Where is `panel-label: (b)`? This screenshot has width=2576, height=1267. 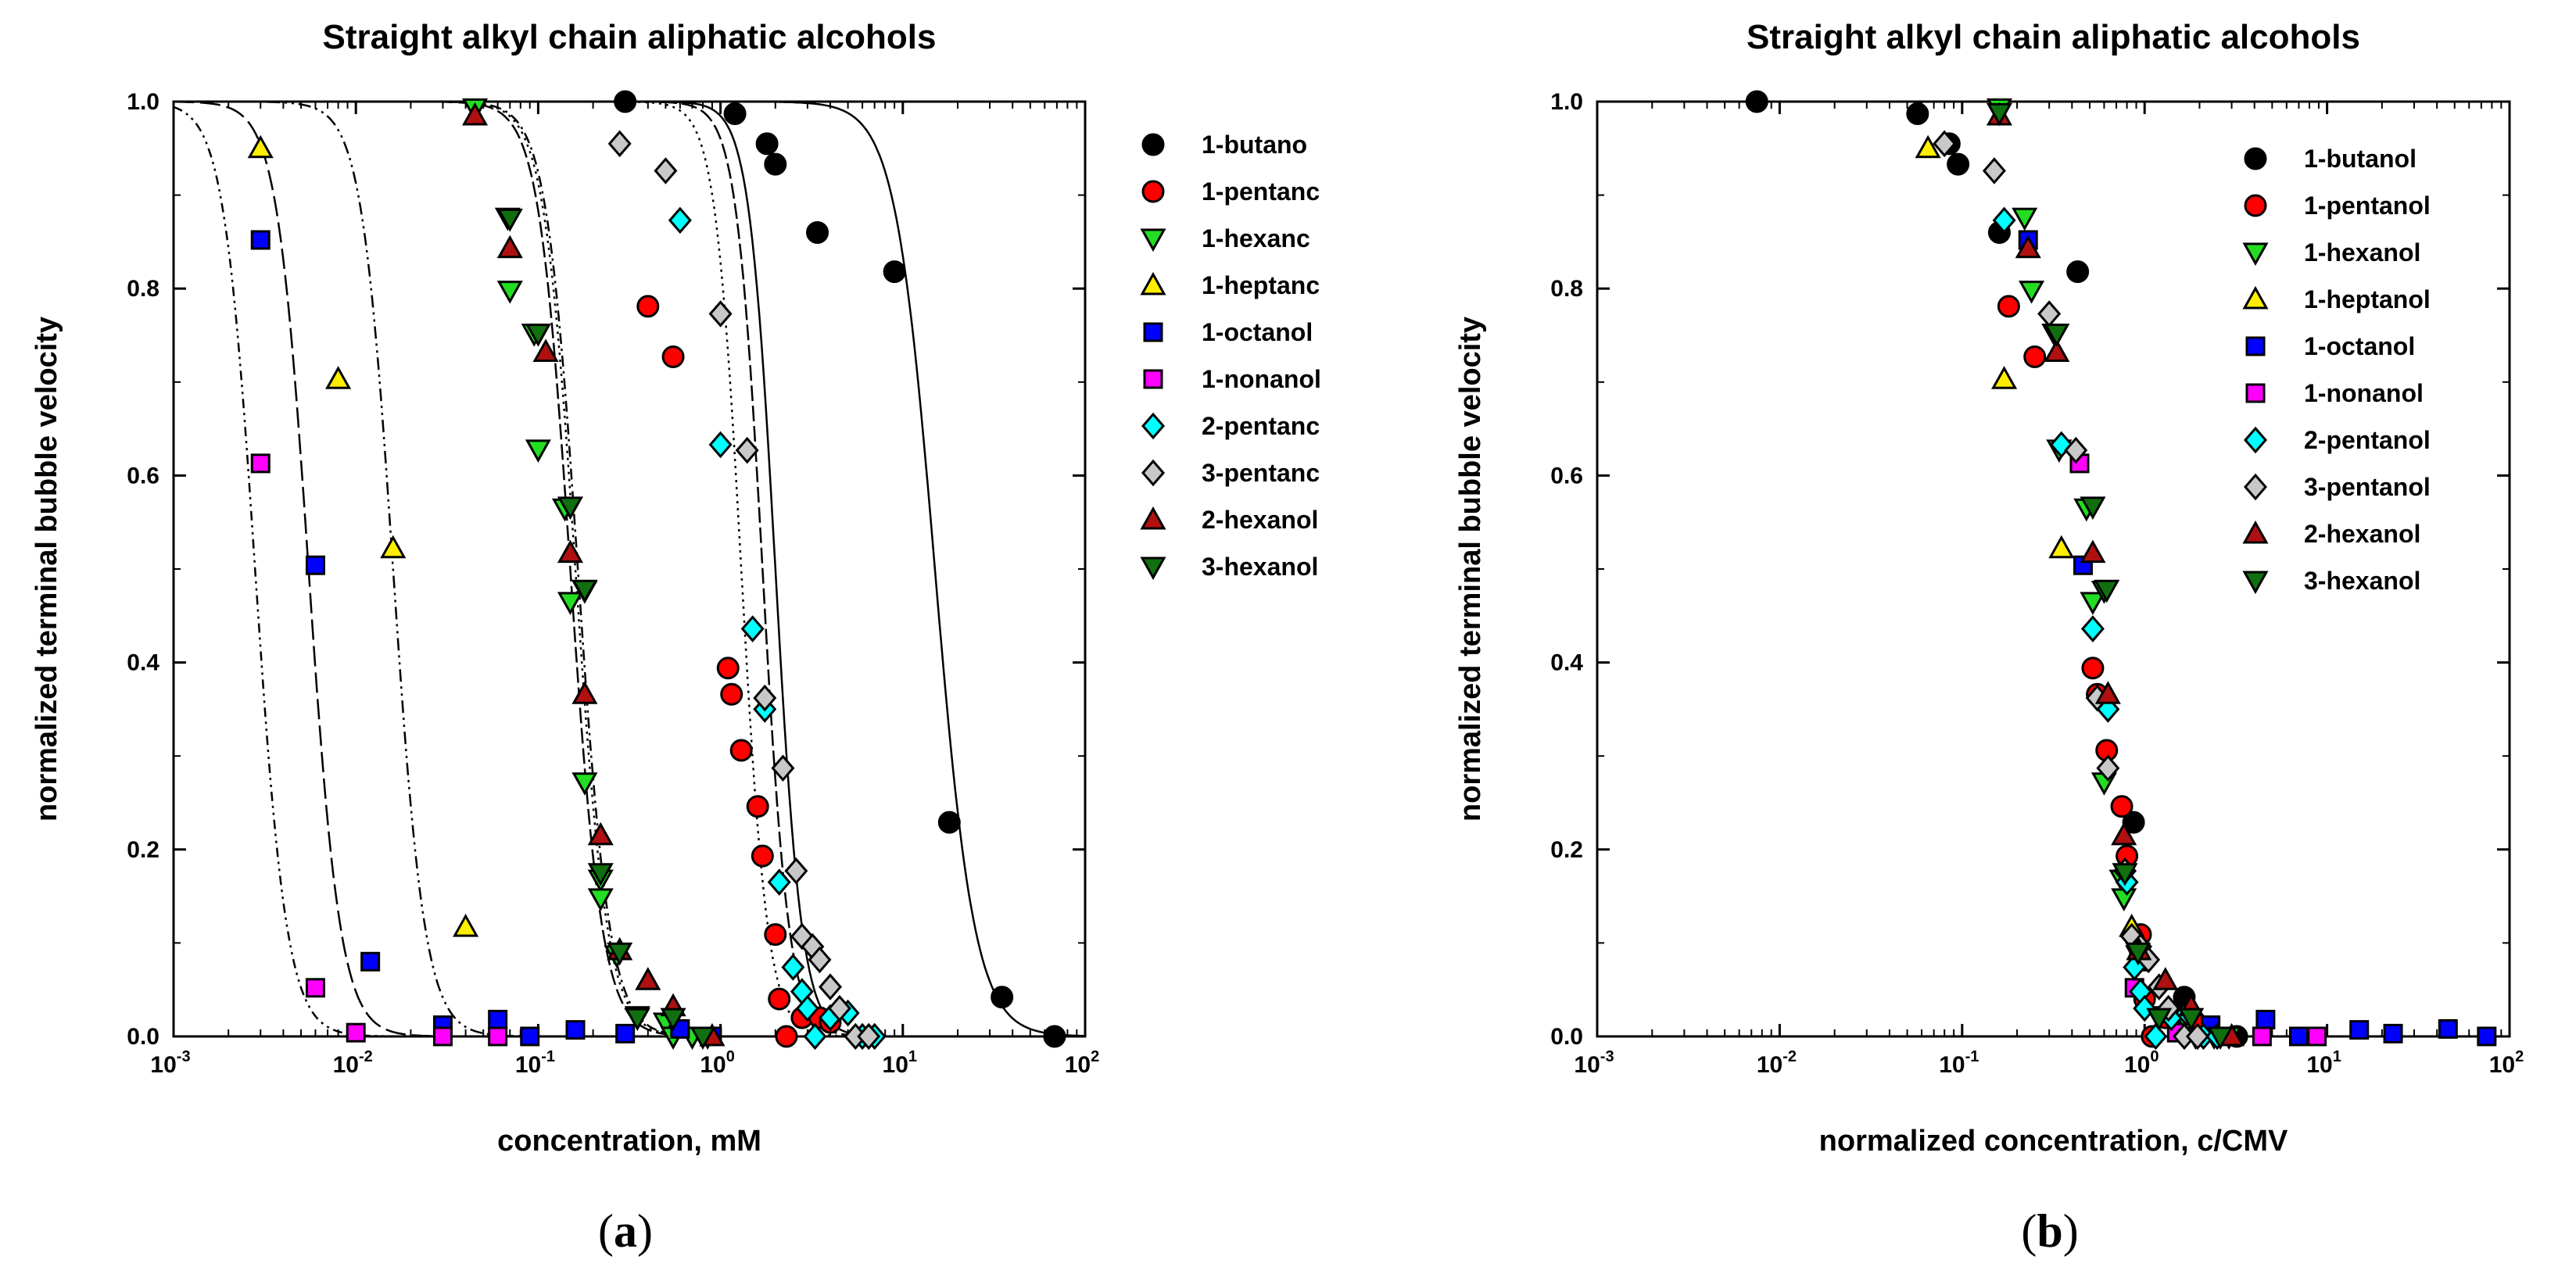 panel-label: (b) is located at coordinates (2049, 1231).